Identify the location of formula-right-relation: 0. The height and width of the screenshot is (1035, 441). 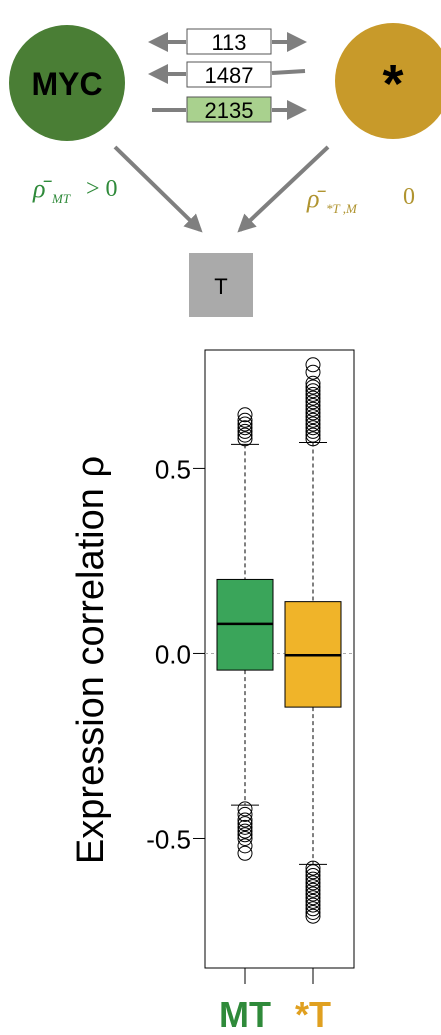
(409, 197).